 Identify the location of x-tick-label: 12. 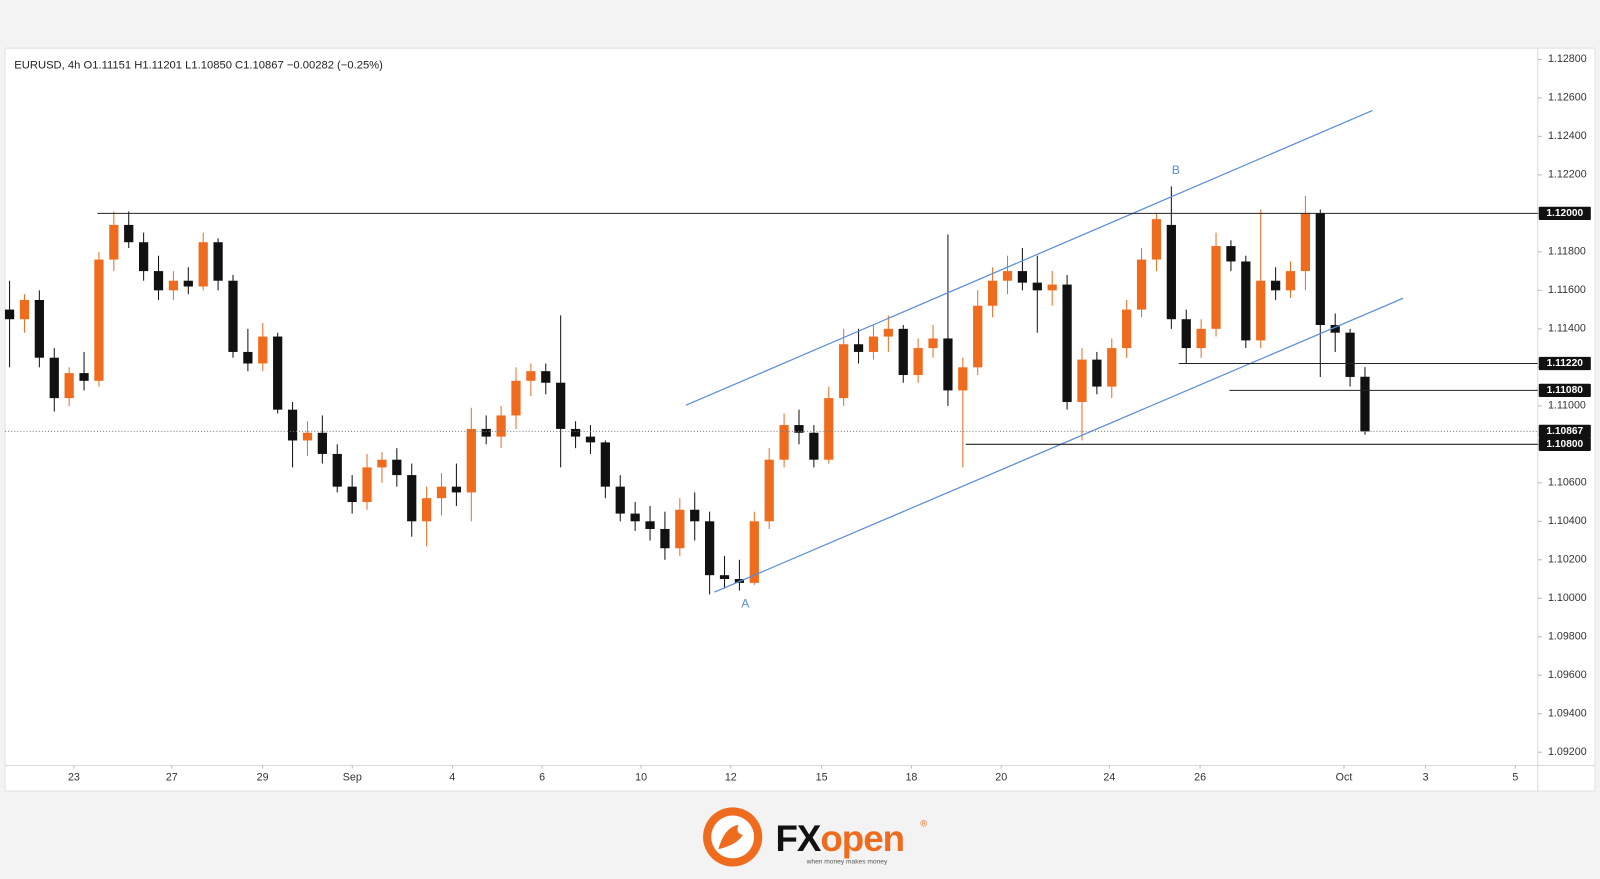
(731, 778).